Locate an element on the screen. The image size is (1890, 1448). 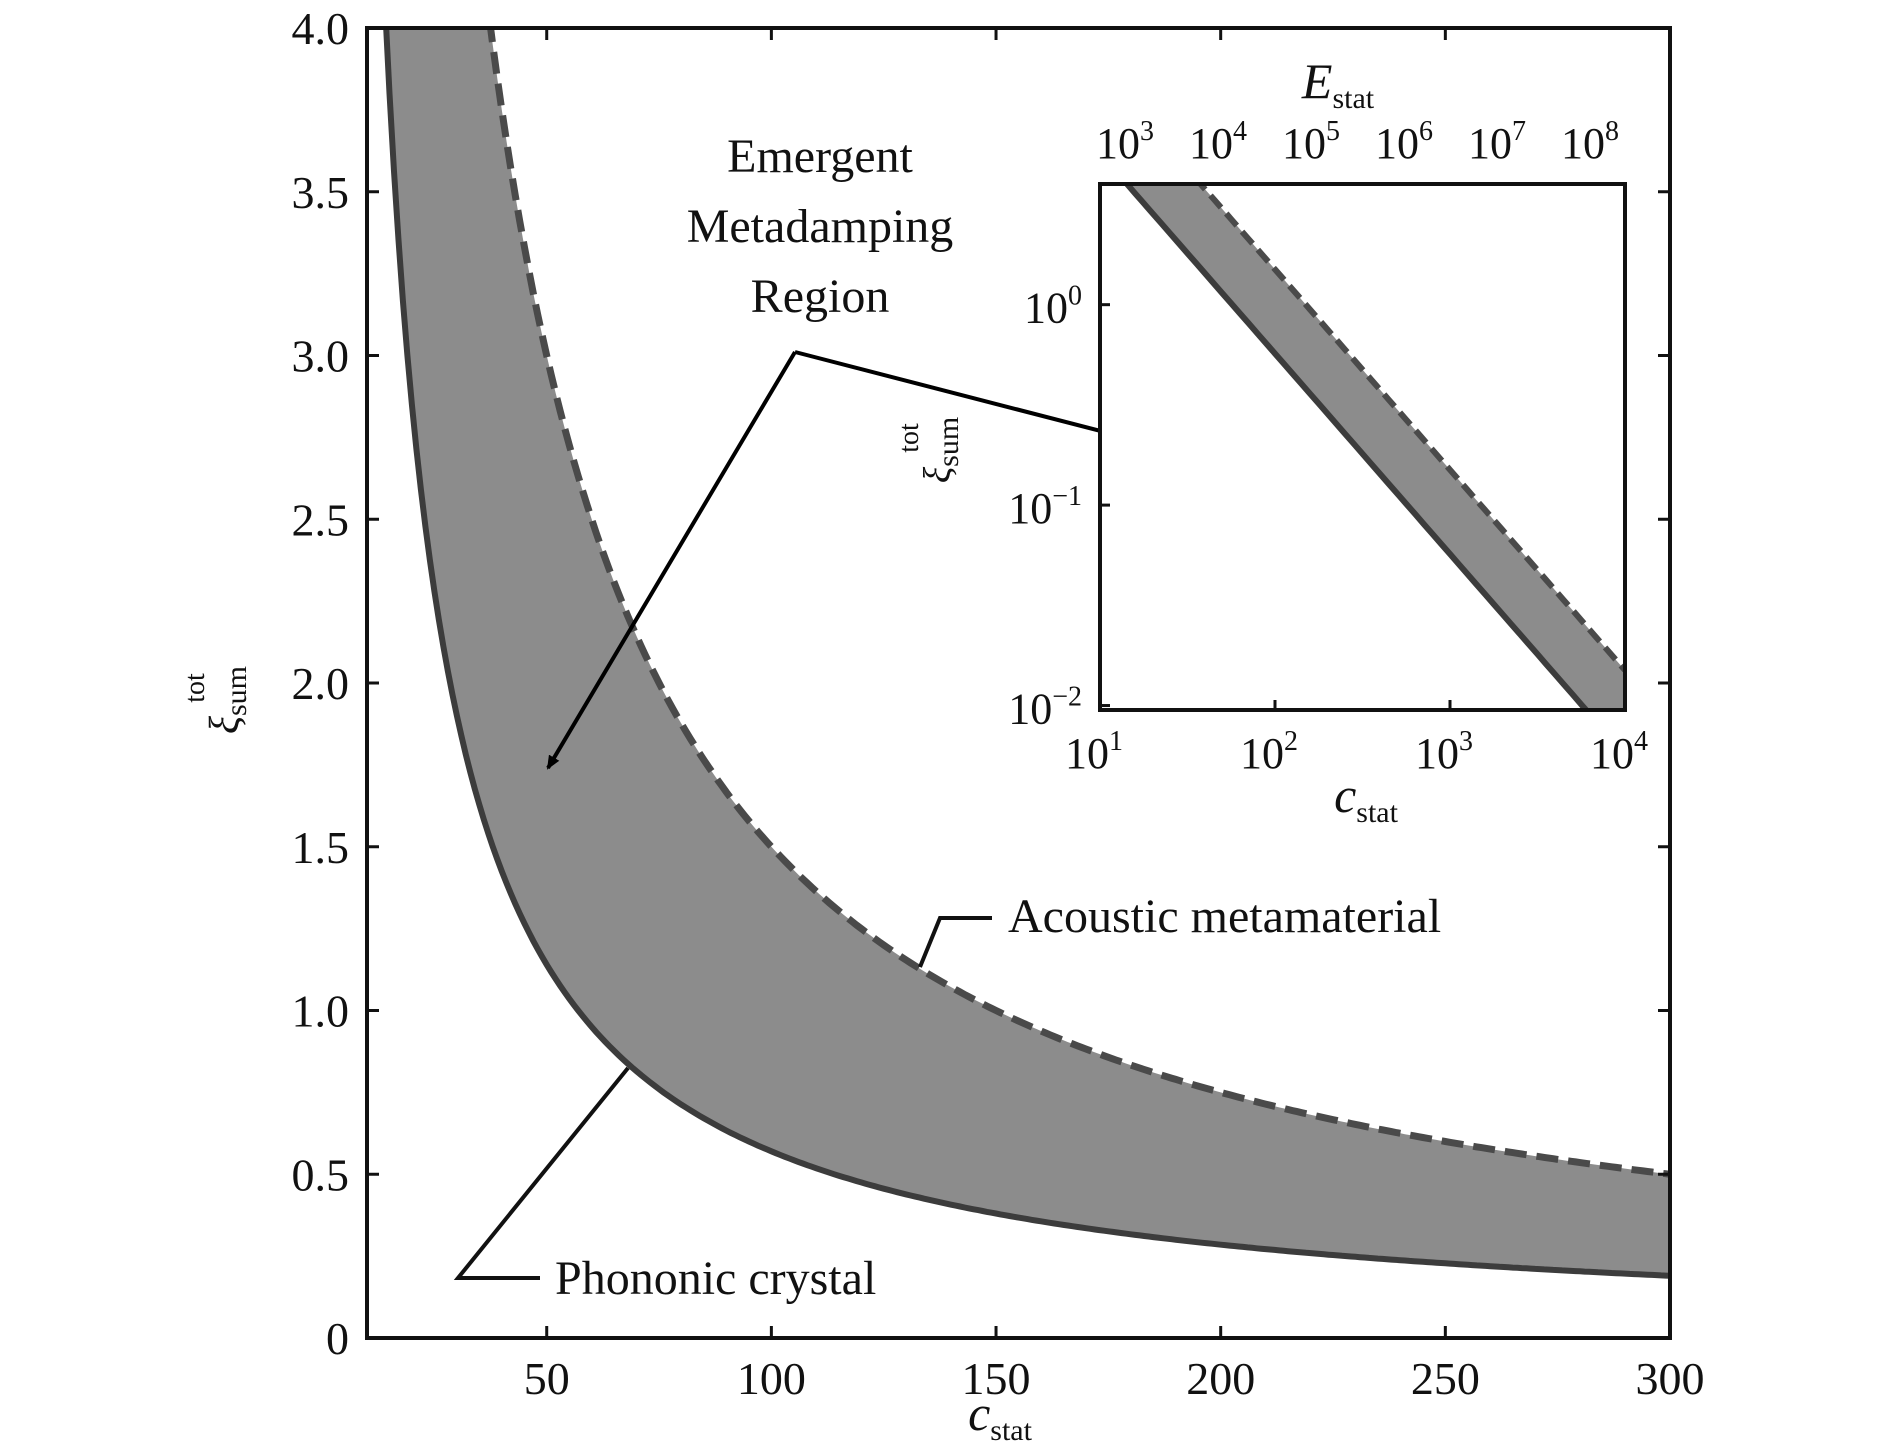
inset-metadamping-band is located at coordinates (1375, 447).